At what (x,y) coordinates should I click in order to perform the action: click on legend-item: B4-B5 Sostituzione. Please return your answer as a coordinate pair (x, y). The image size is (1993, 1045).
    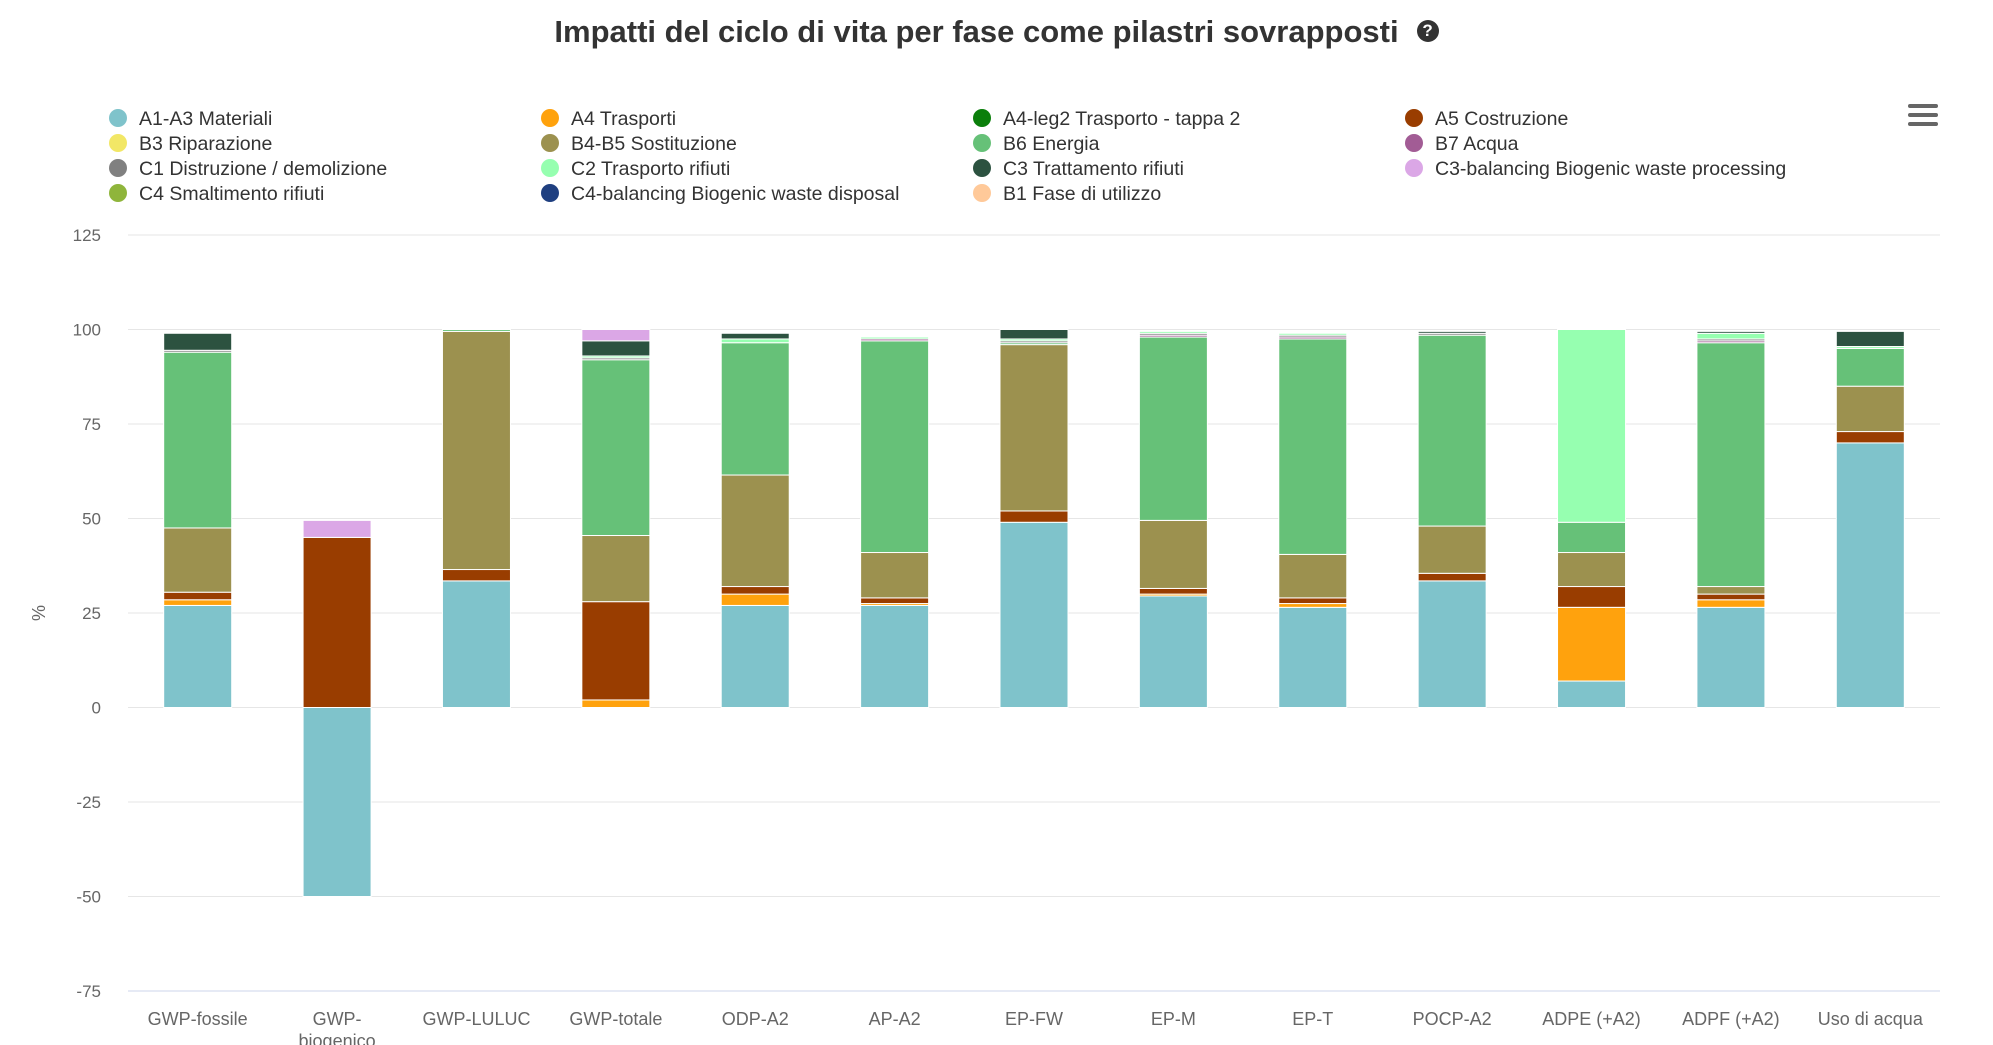
    Looking at the image, I should click on (639, 144).